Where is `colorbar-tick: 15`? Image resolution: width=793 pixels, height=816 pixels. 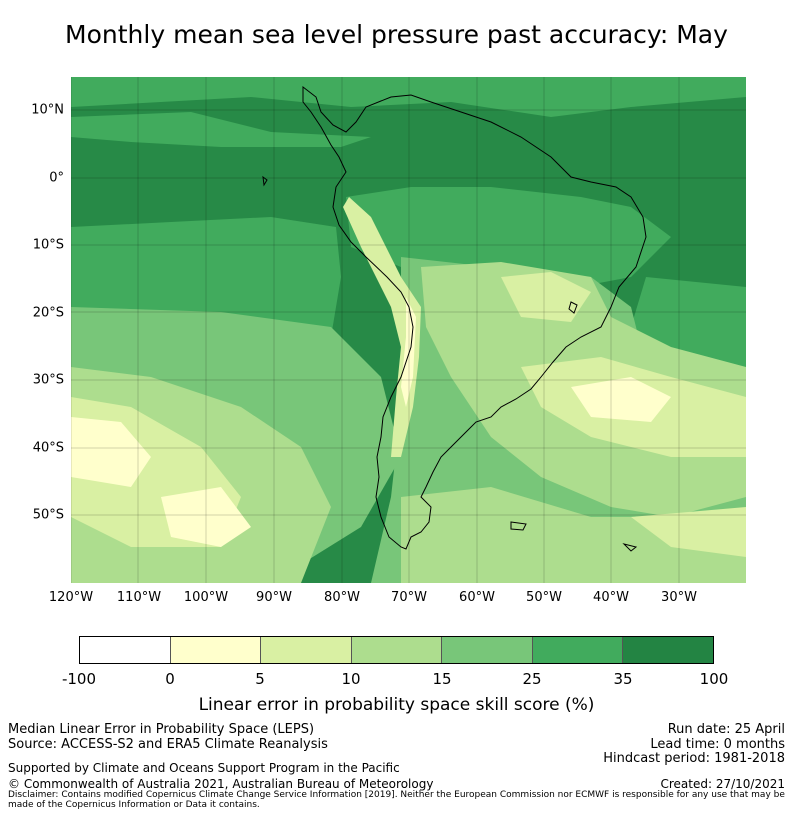
colorbar-tick: 15 is located at coordinates (442, 679).